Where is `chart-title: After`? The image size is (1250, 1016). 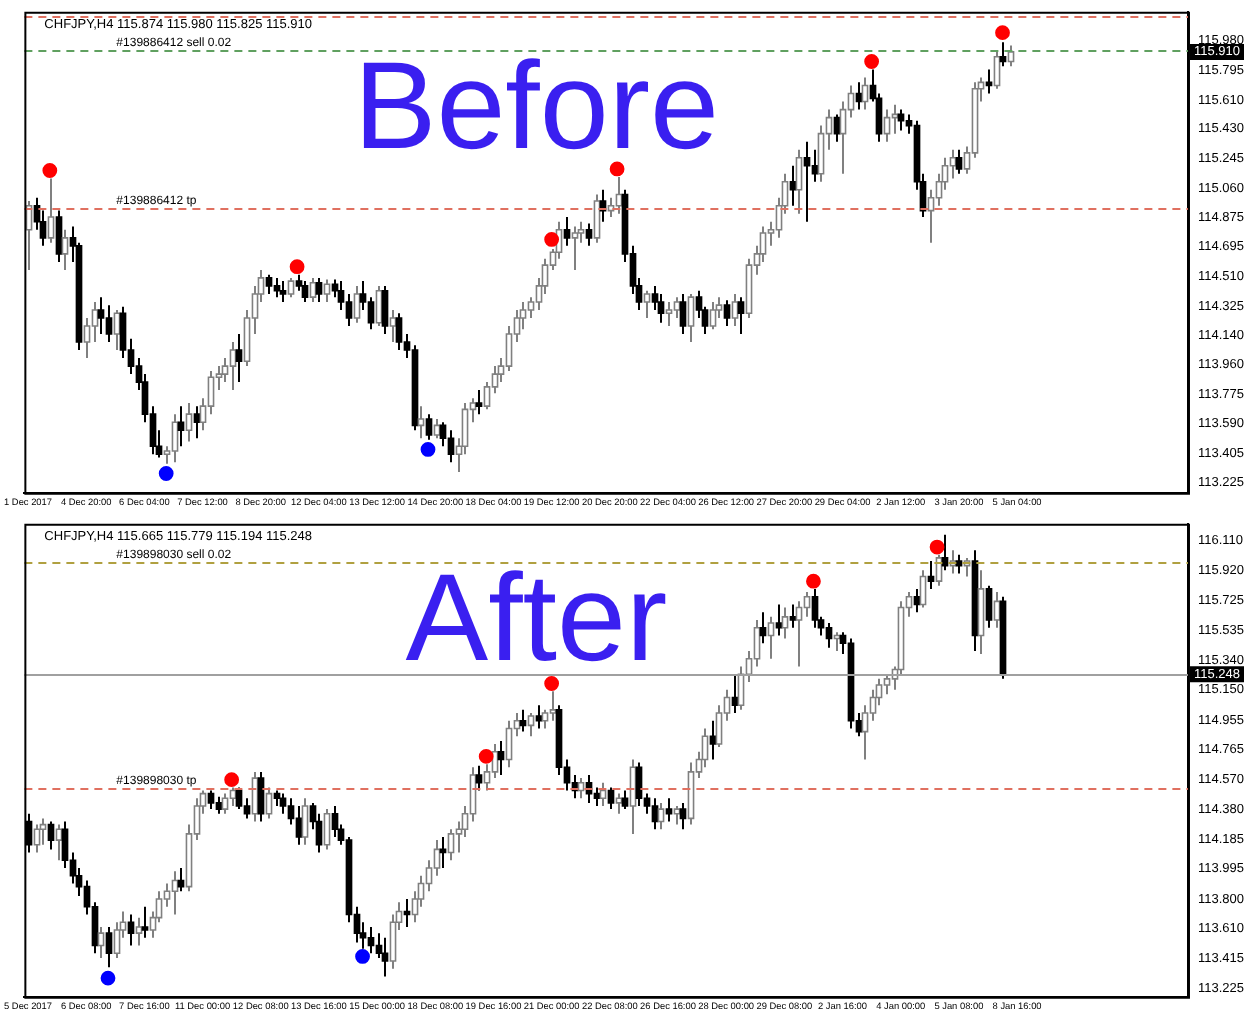 chart-title: After is located at coordinates (536, 618).